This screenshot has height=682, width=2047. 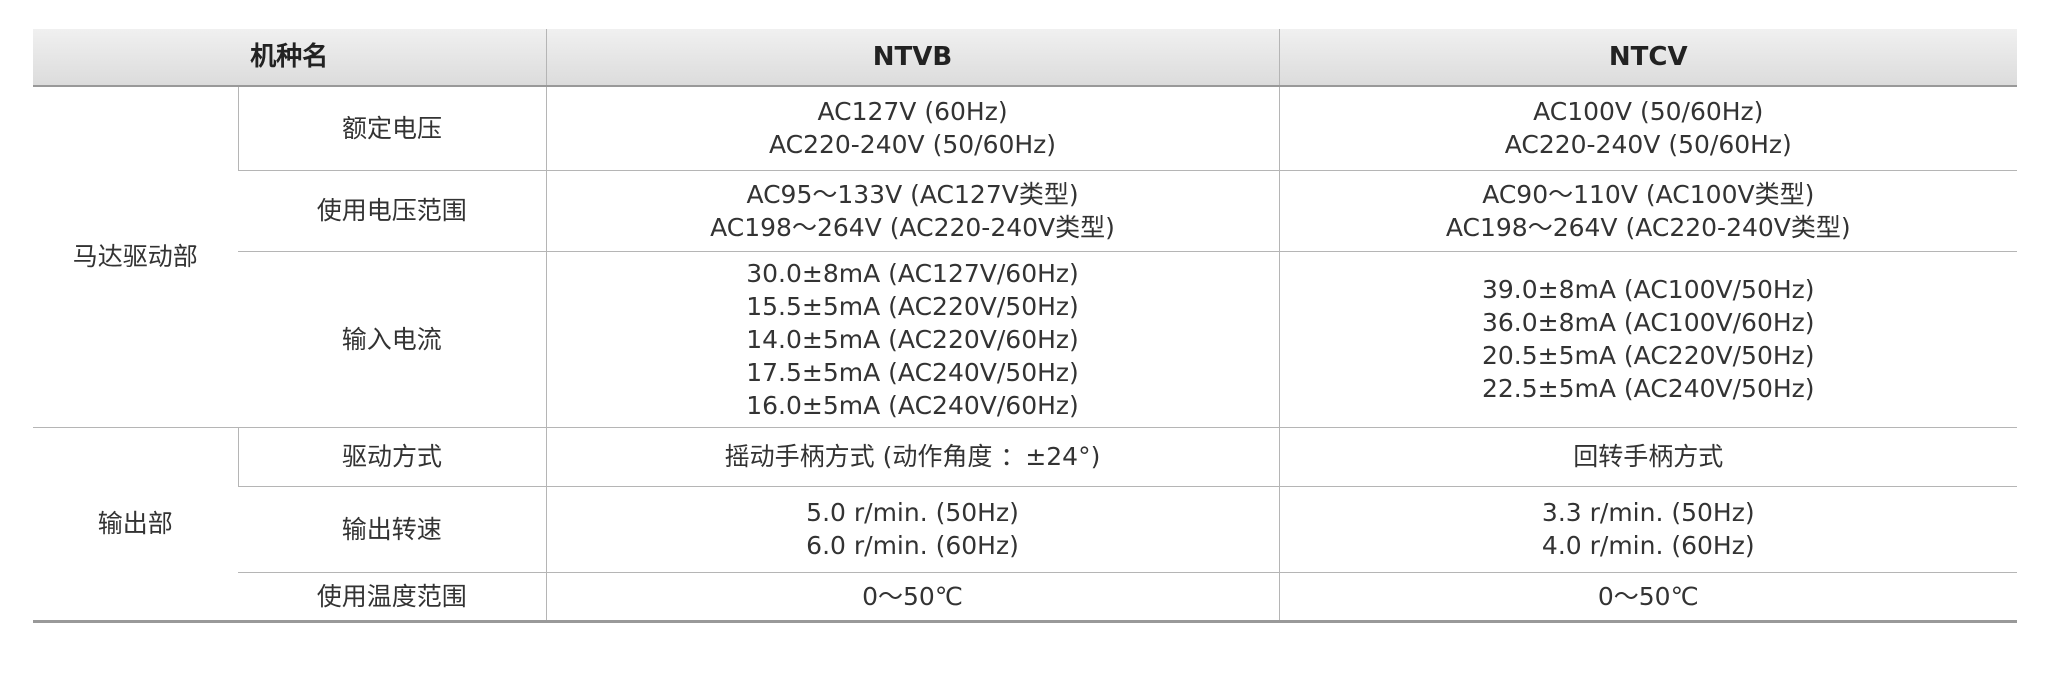 What do you see at coordinates (1648, 355) in the screenshot?
I see `value-line: 20.5±5mA (AC220V/50Hz)` at bounding box center [1648, 355].